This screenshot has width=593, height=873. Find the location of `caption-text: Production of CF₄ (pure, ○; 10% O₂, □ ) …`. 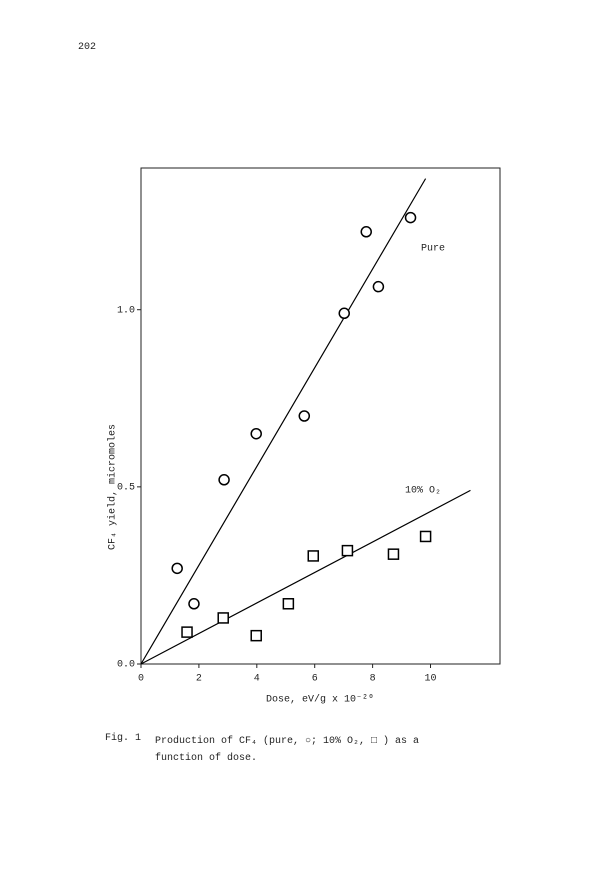

caption-text: Production of CF₄ (pure, ○; 10% O₂, □ ) … is located at coordinates (287, 750).